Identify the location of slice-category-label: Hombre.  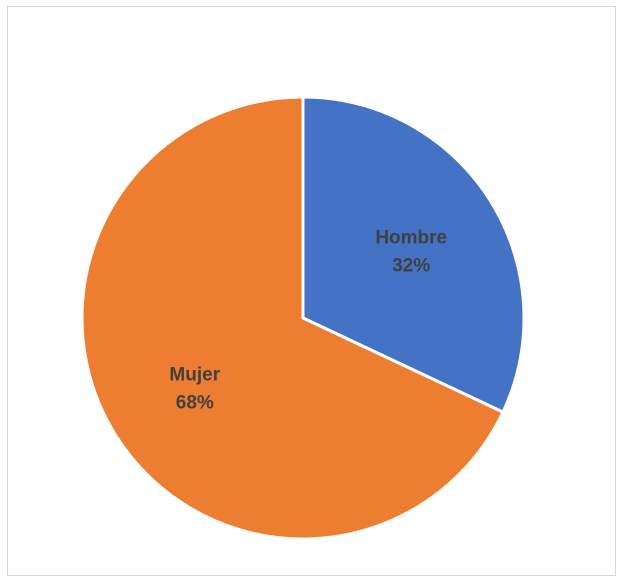
(411, 237).